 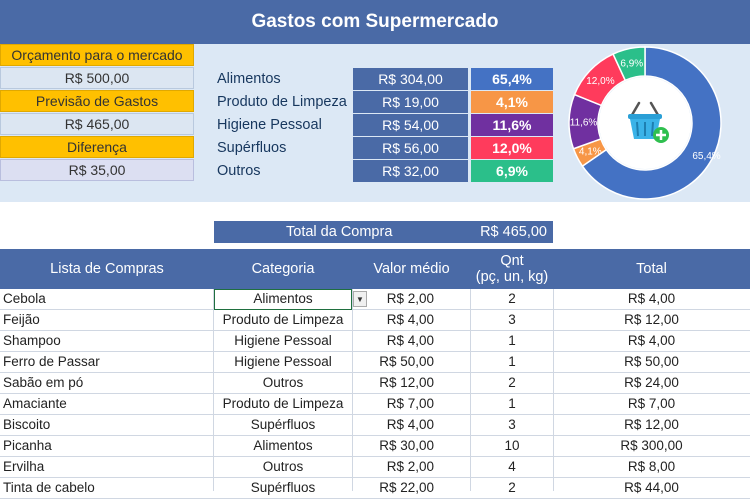 I want to click on table-row: Cebola Alimentos R$ 2,00 2 R$ 4,00, so click(x=375, y=299).